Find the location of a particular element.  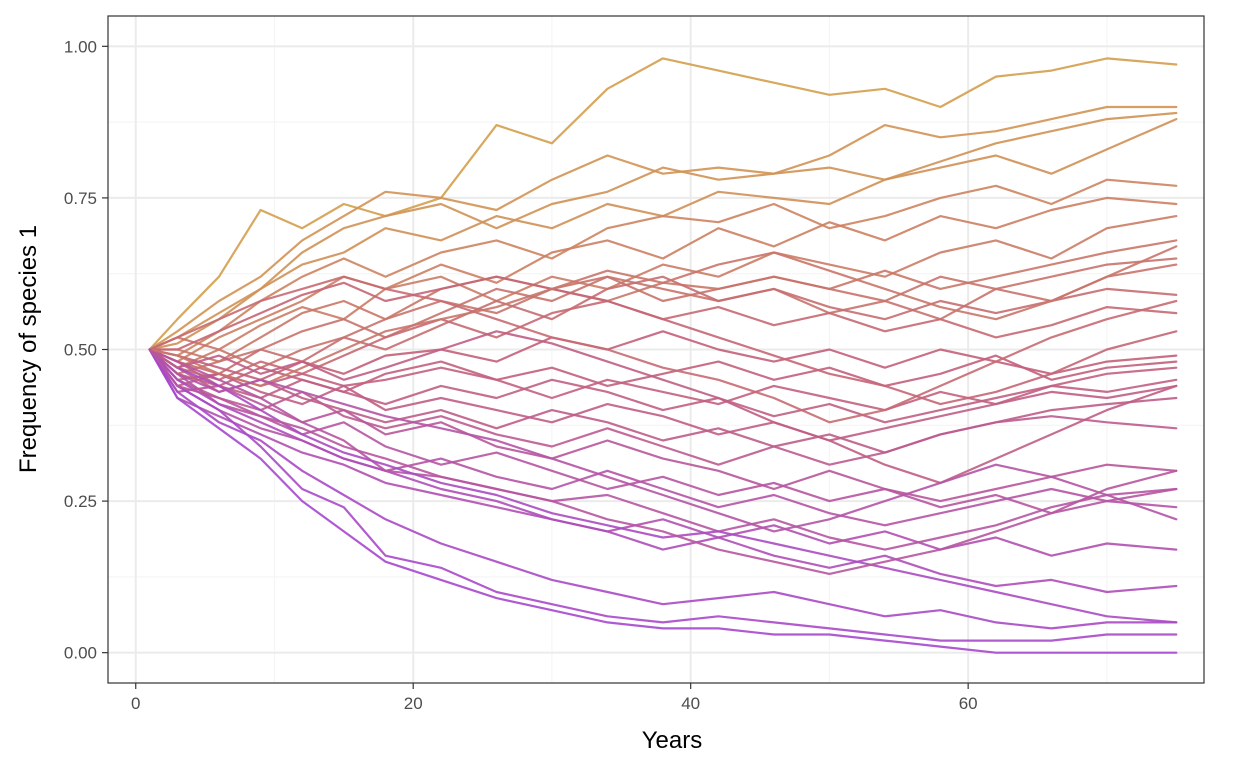

x-tick-label: 0 is located at coordinates (135, 703).